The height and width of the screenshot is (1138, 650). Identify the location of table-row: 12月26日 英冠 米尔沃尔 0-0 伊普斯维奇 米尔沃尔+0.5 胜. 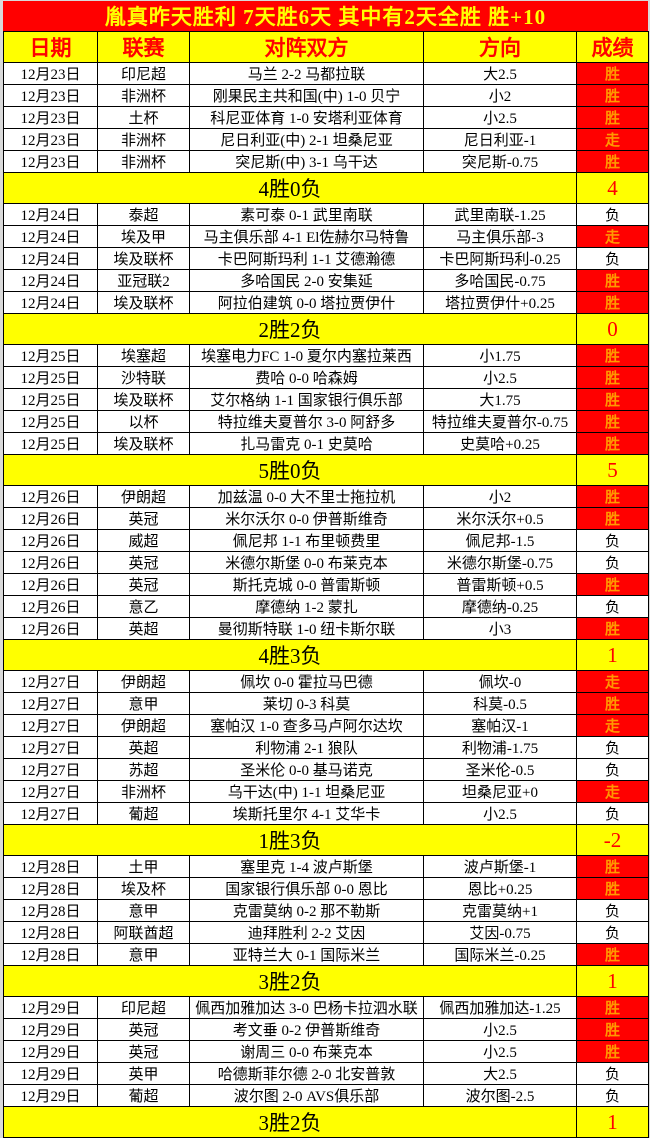
(326, 518).